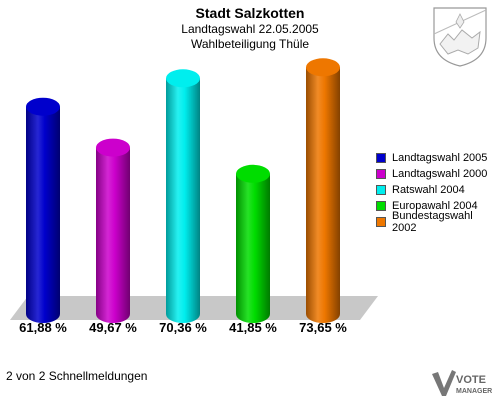 Image resolution: width=500 pixels, height=400 pixels. I want to click on logo-text-vote: VOTE, so click(471, 380).